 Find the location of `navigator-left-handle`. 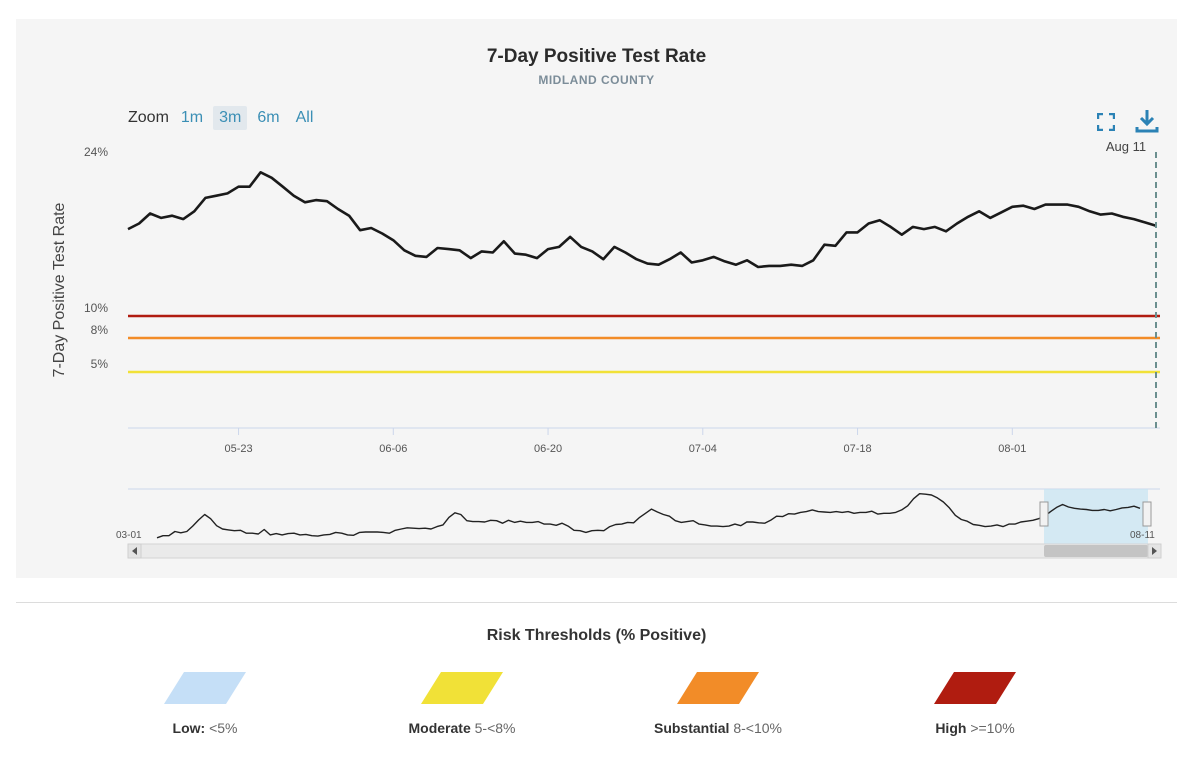

navigator-left-handle is located at coordinates (1044, 514).